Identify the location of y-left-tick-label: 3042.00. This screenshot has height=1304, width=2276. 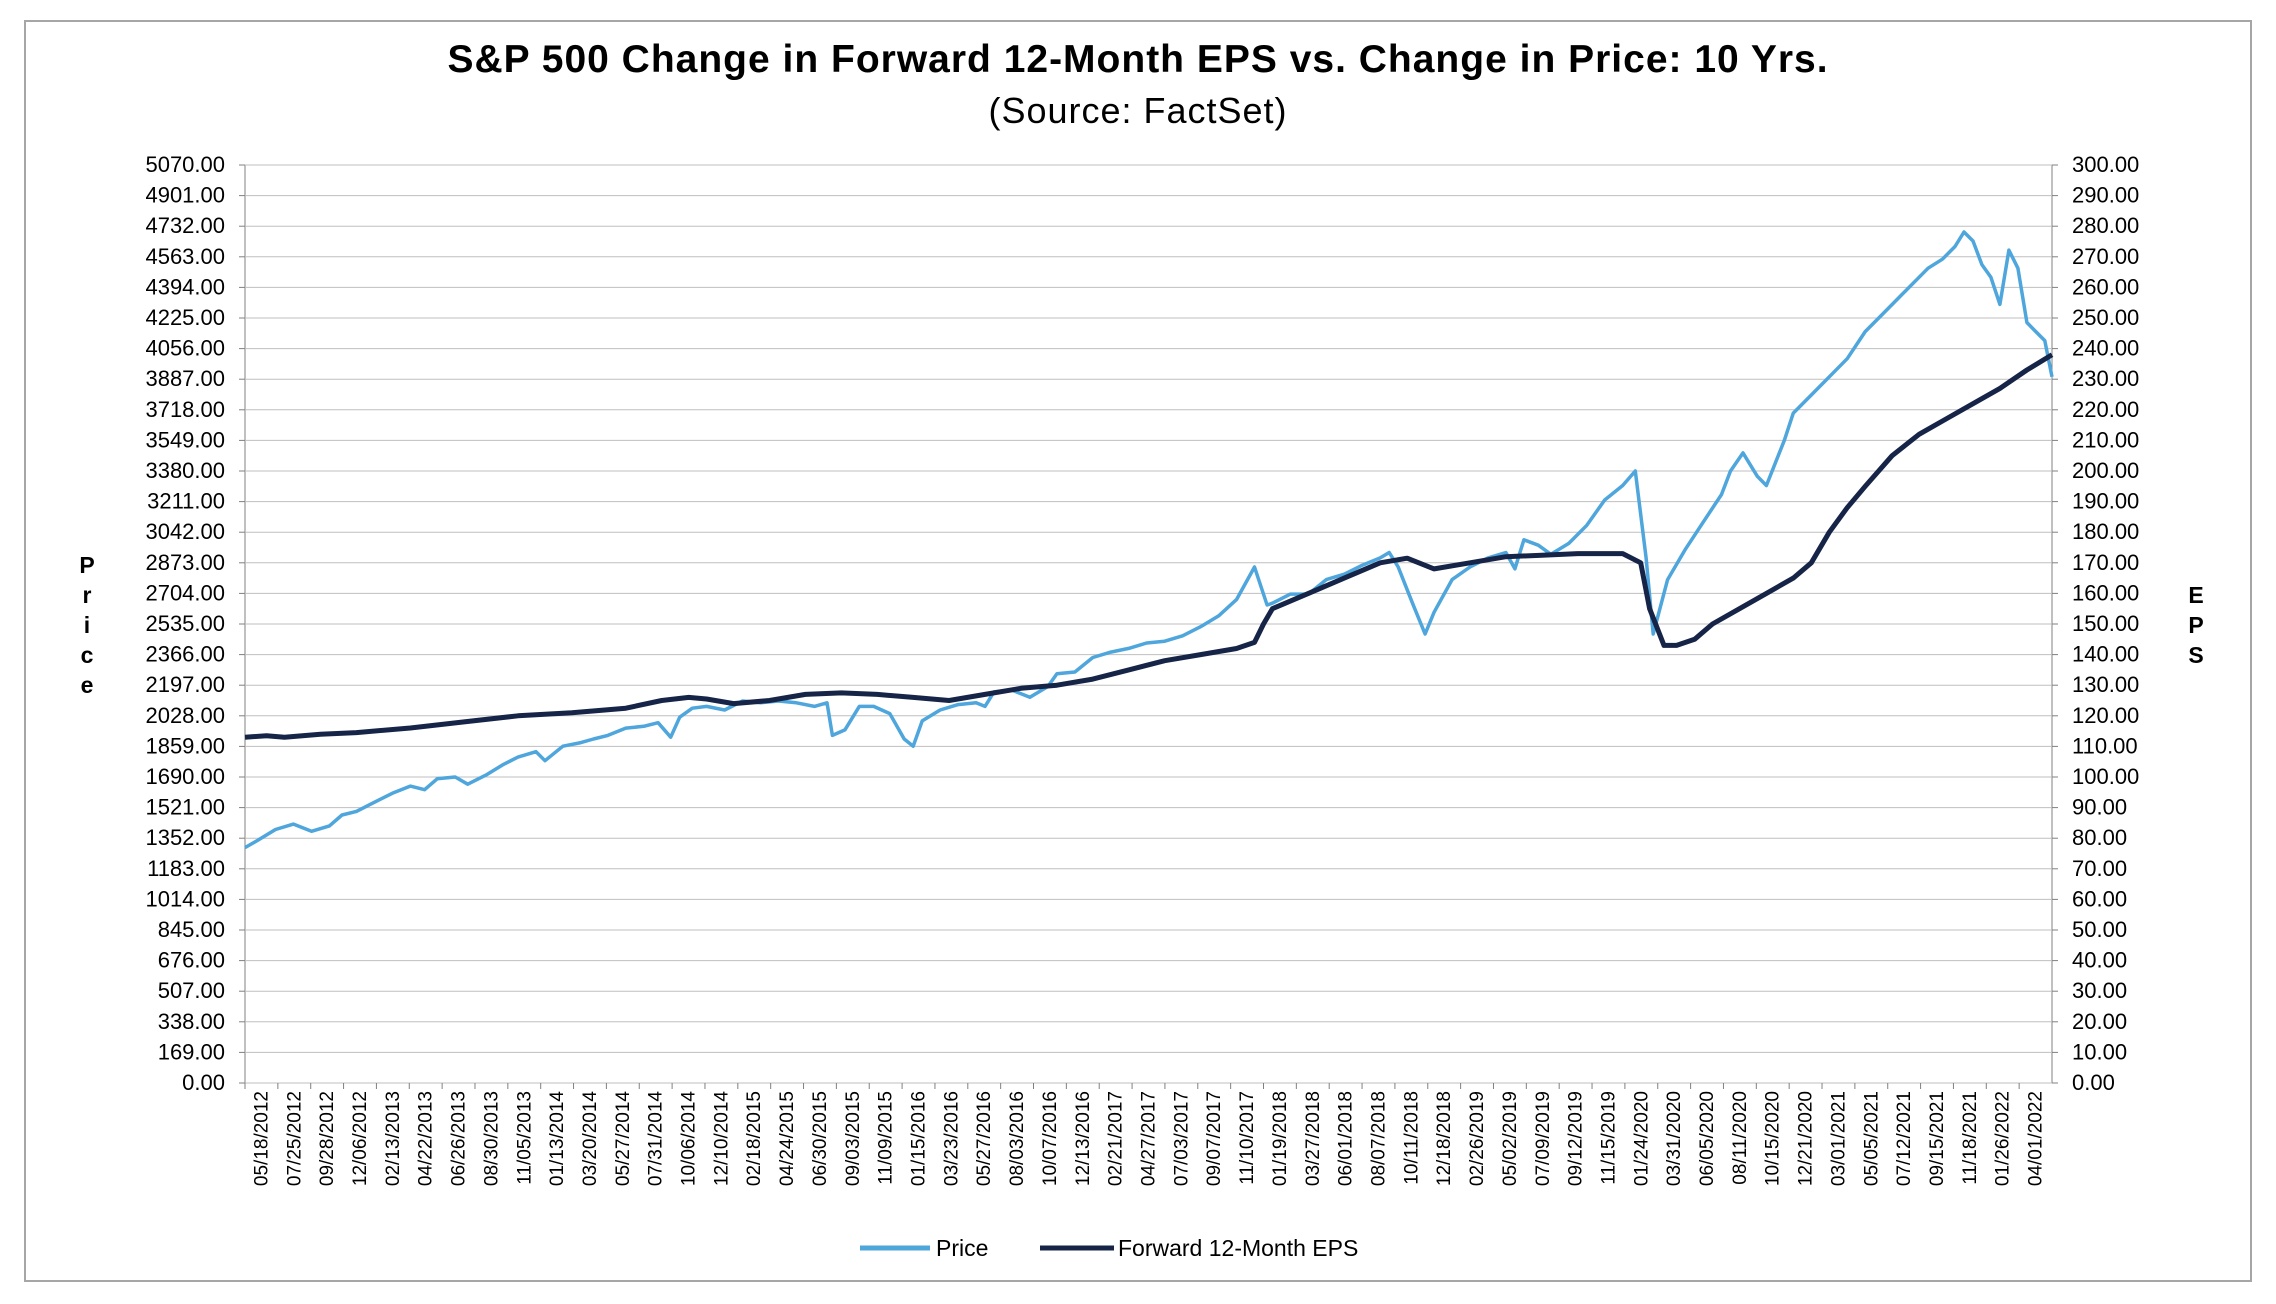
(185, 531).